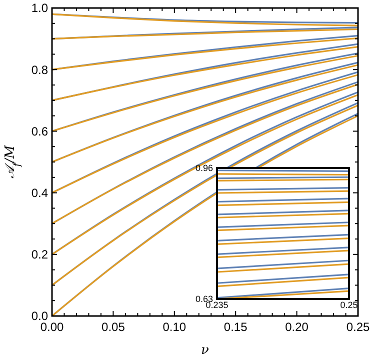 Image resolution: width=374 pixels, height=363 pixels. Describe the element at coordinates (39, 69) in the screenshot. I see `y-tick-label: 0.8` at that location.